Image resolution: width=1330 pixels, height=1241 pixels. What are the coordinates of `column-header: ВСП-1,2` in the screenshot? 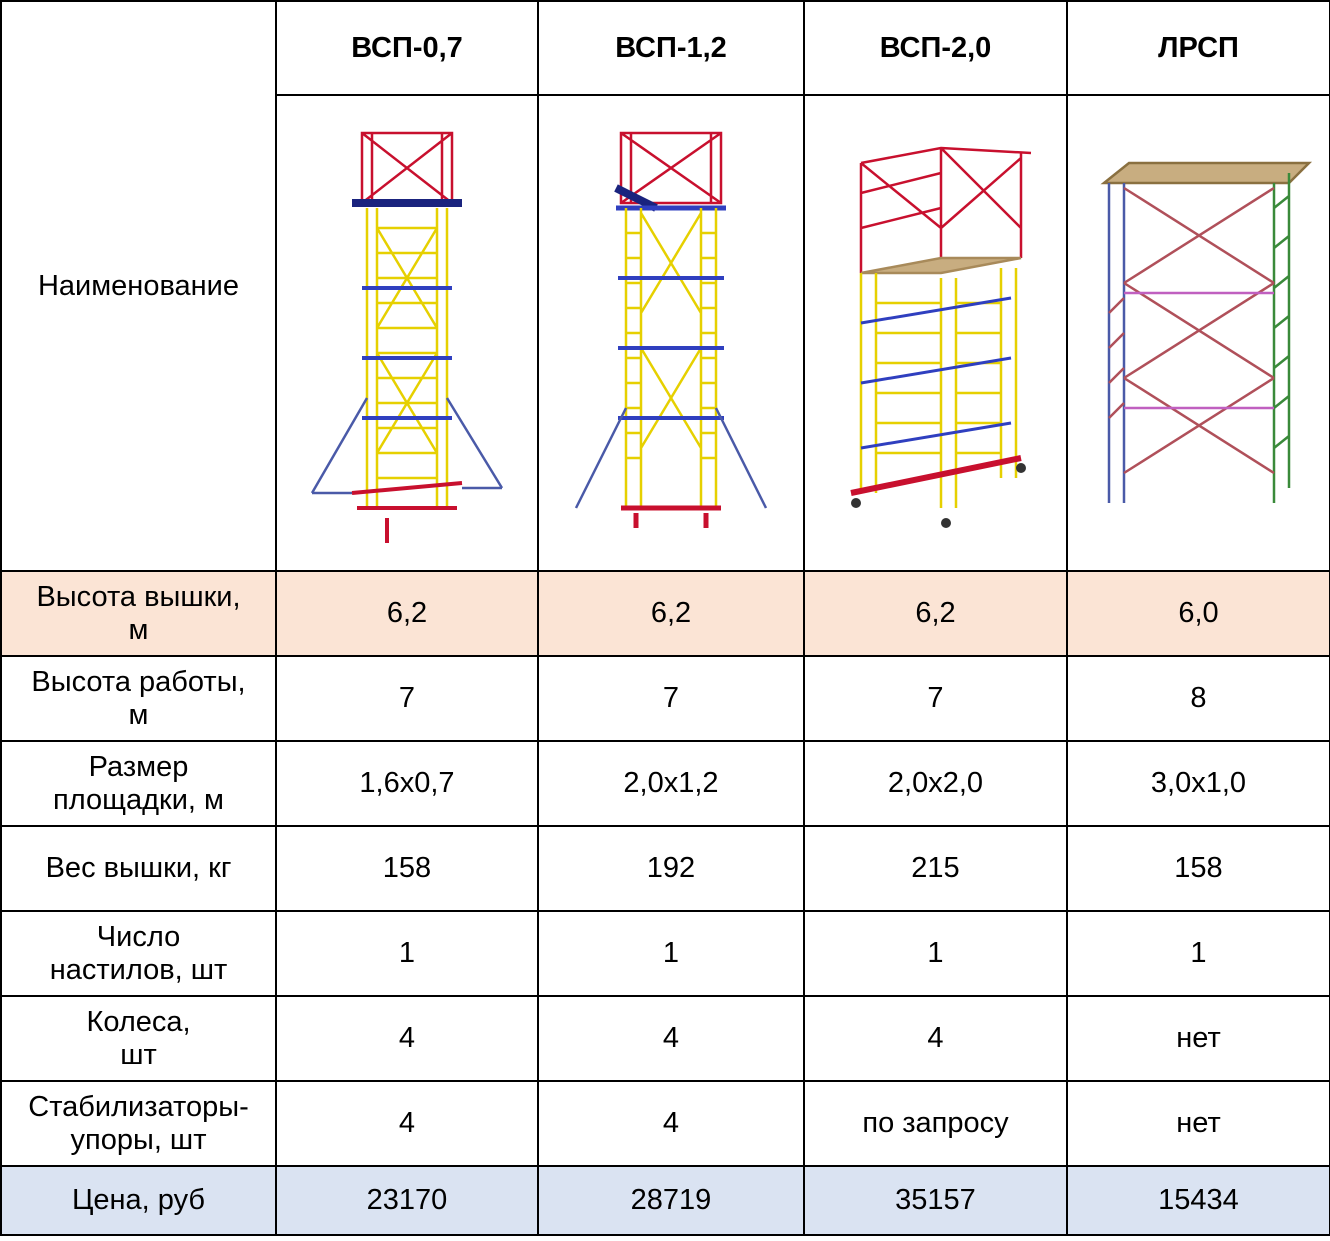 It's located at (671, 48).